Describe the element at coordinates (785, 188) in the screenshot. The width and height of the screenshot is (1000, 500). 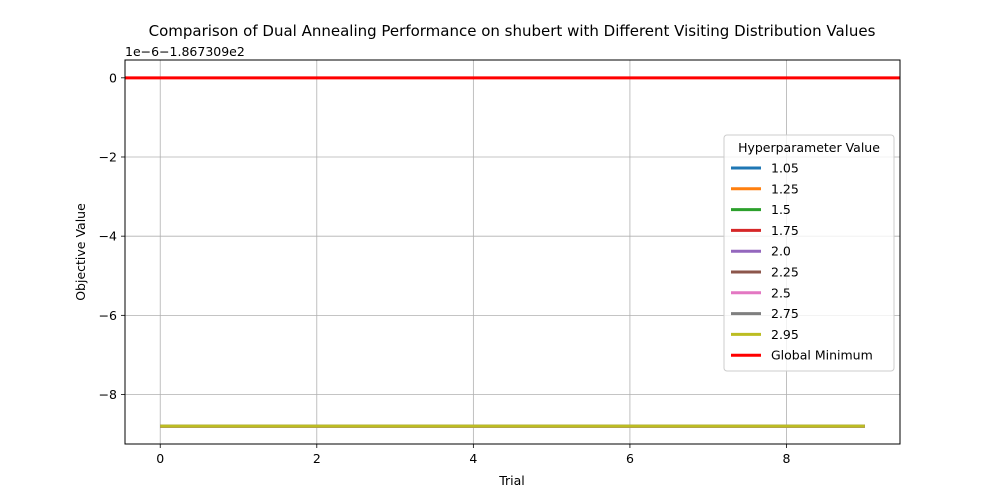
I see `legend-label: 1.25` at that location.